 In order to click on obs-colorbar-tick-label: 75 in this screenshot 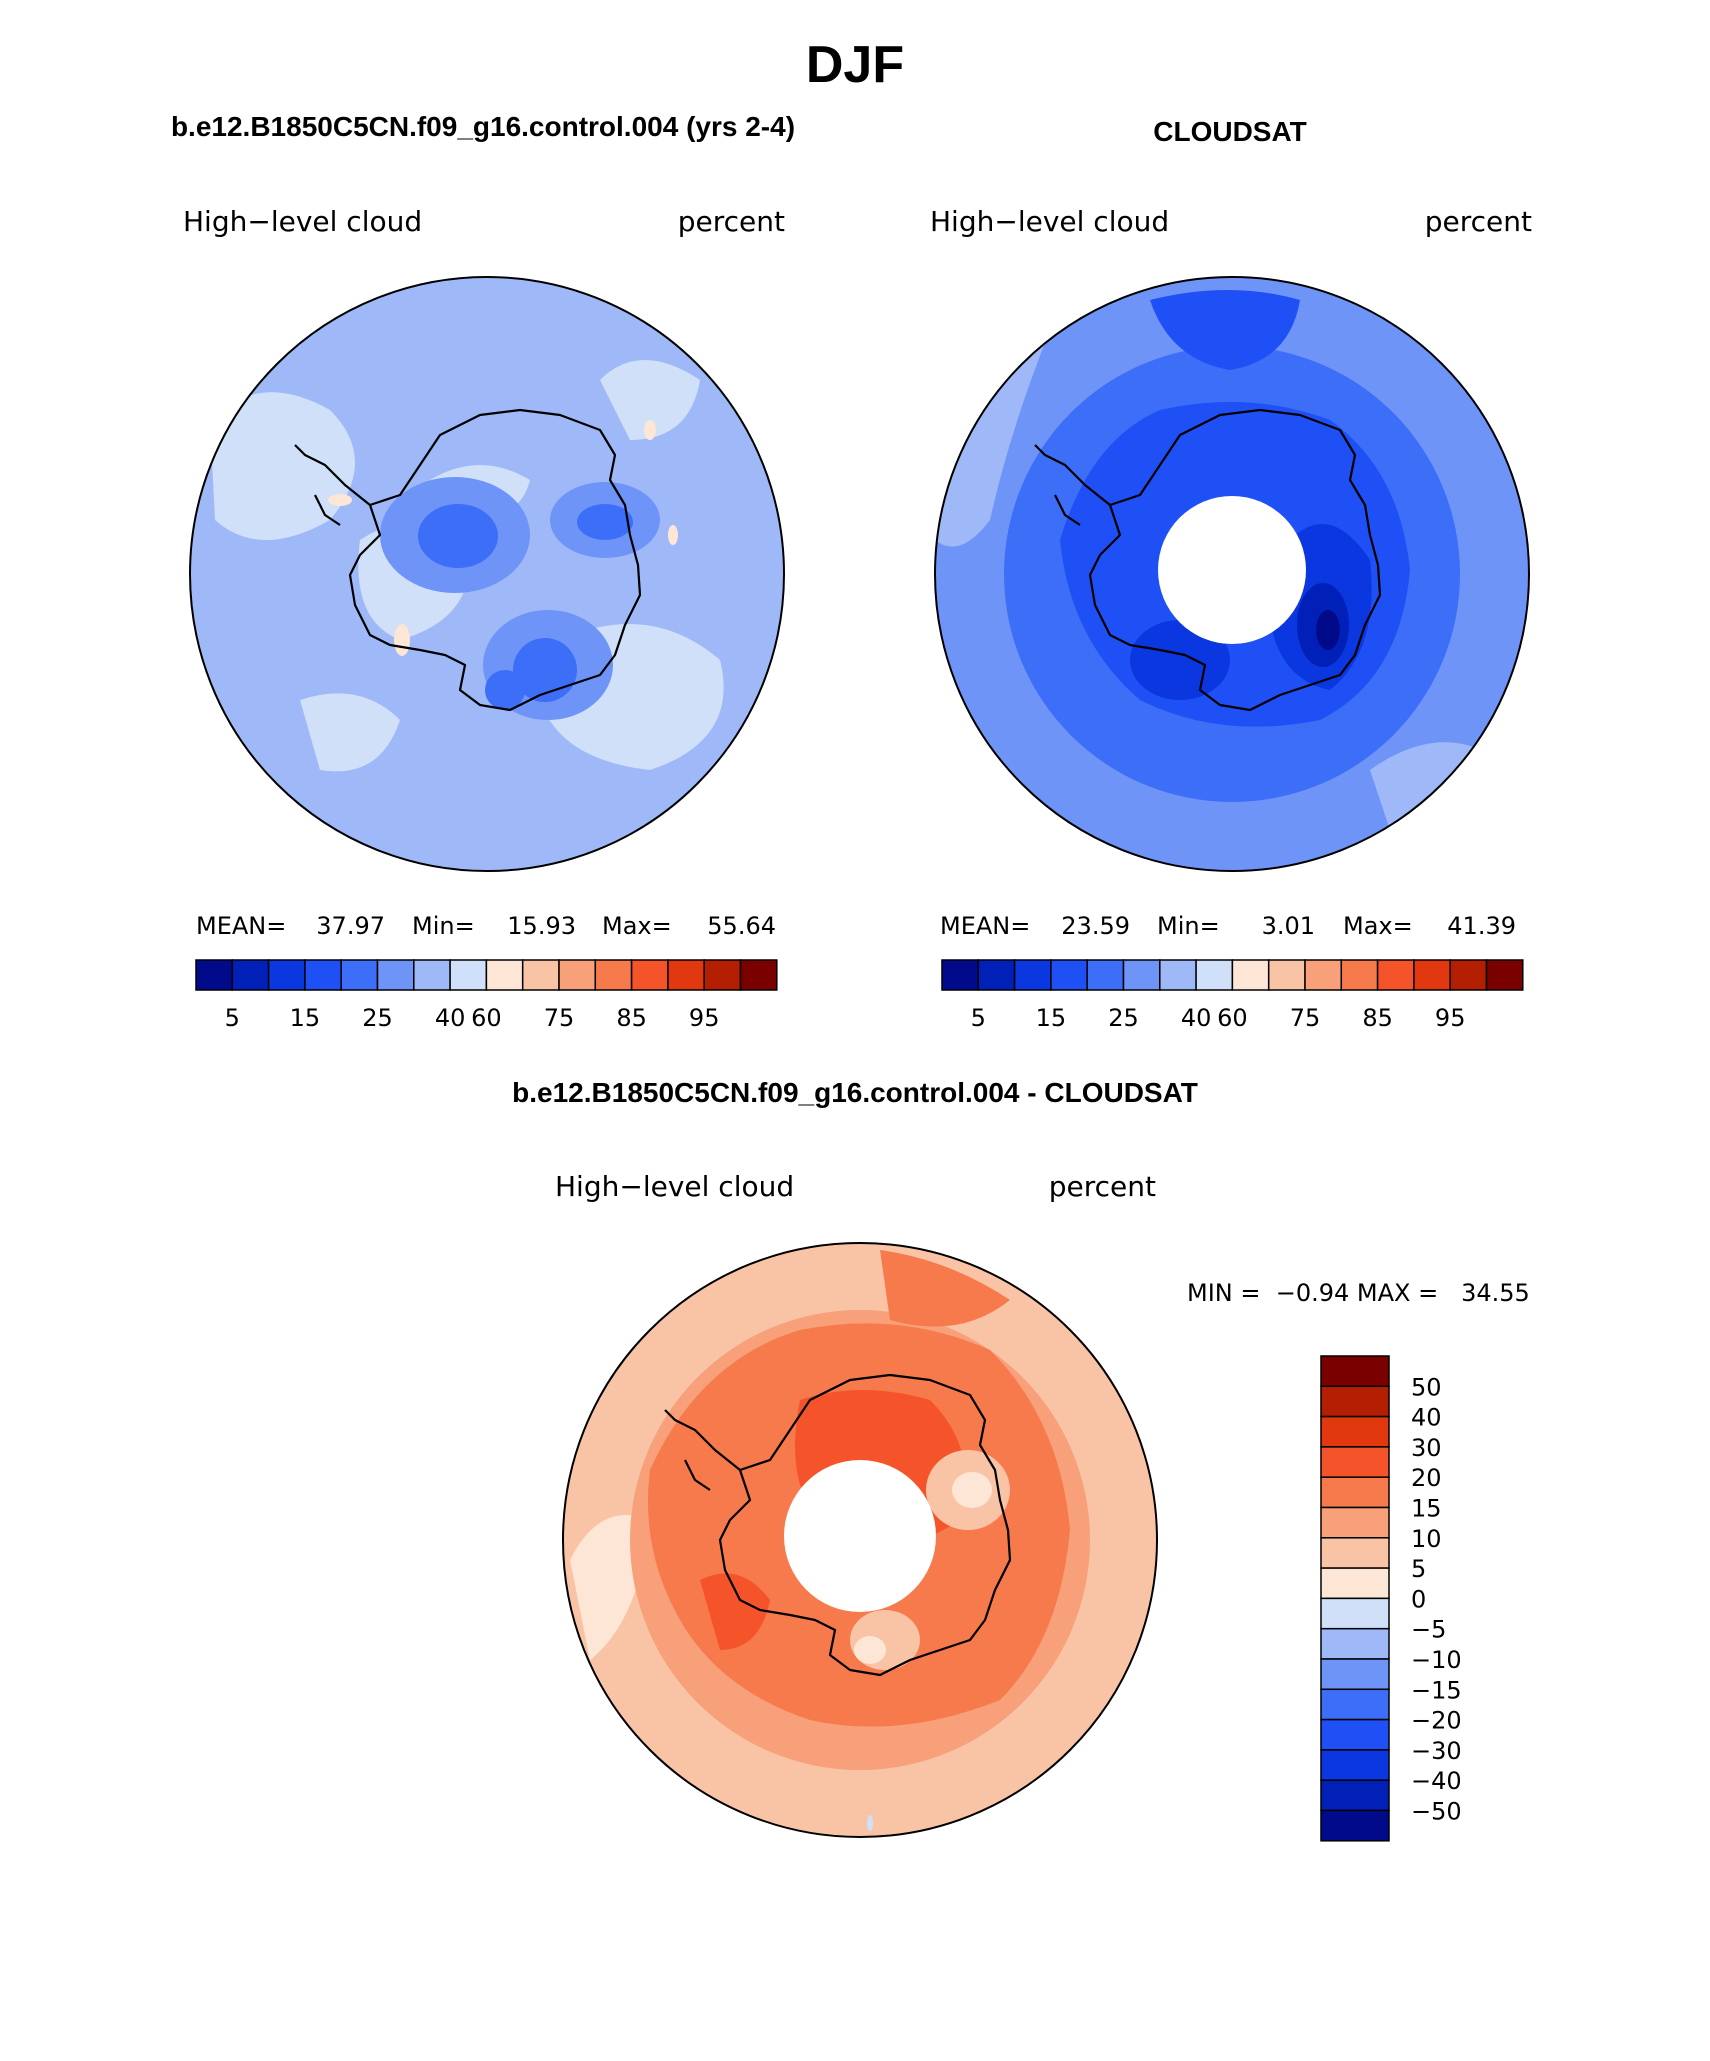, I will do `click(1305, 1018)`.